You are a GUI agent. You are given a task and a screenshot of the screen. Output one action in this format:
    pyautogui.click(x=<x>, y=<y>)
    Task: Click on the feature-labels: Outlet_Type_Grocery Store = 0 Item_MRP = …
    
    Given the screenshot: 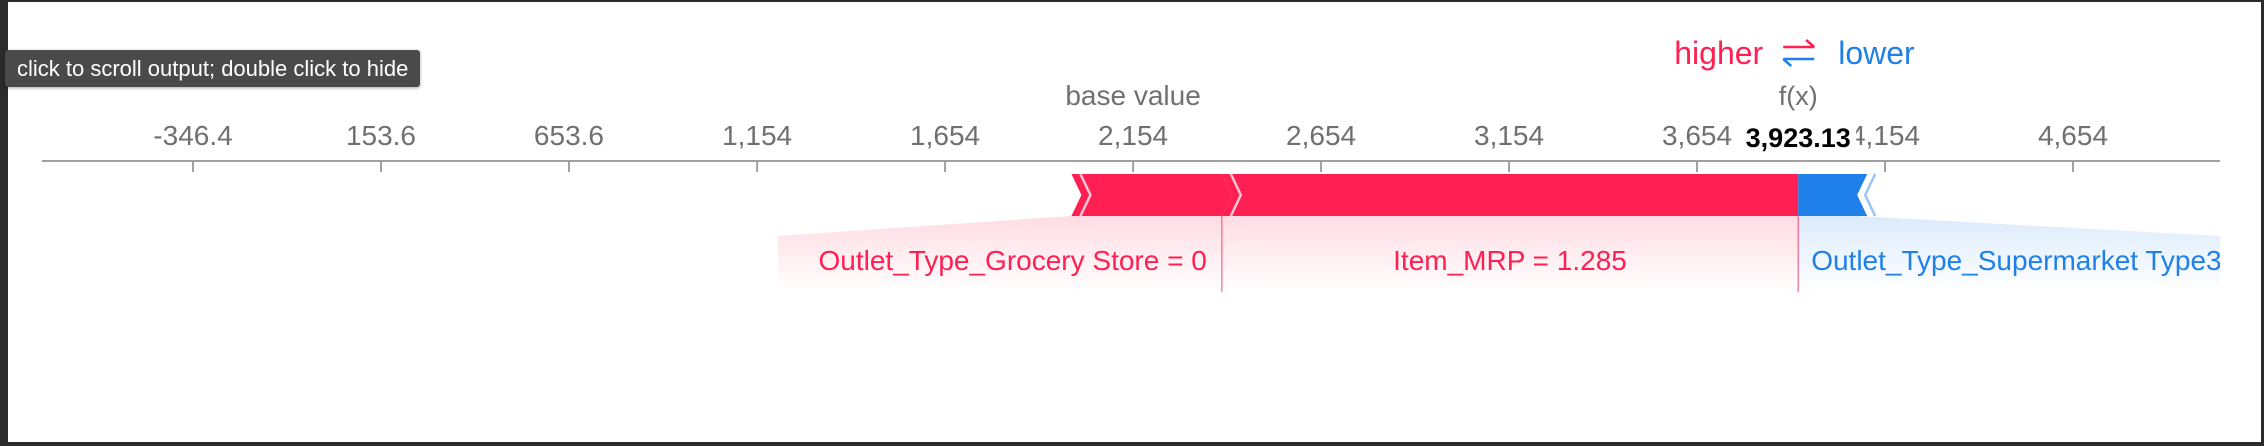 What is the action you would take?
    pyautogui.click(x=1521, y=254)
    